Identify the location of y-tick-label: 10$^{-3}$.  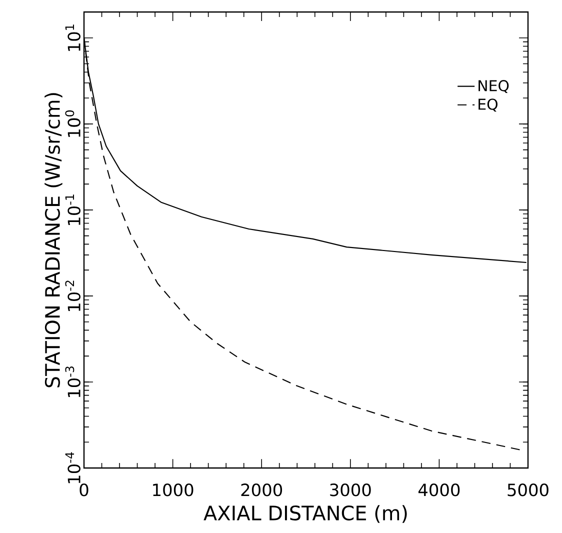
(72, 382).